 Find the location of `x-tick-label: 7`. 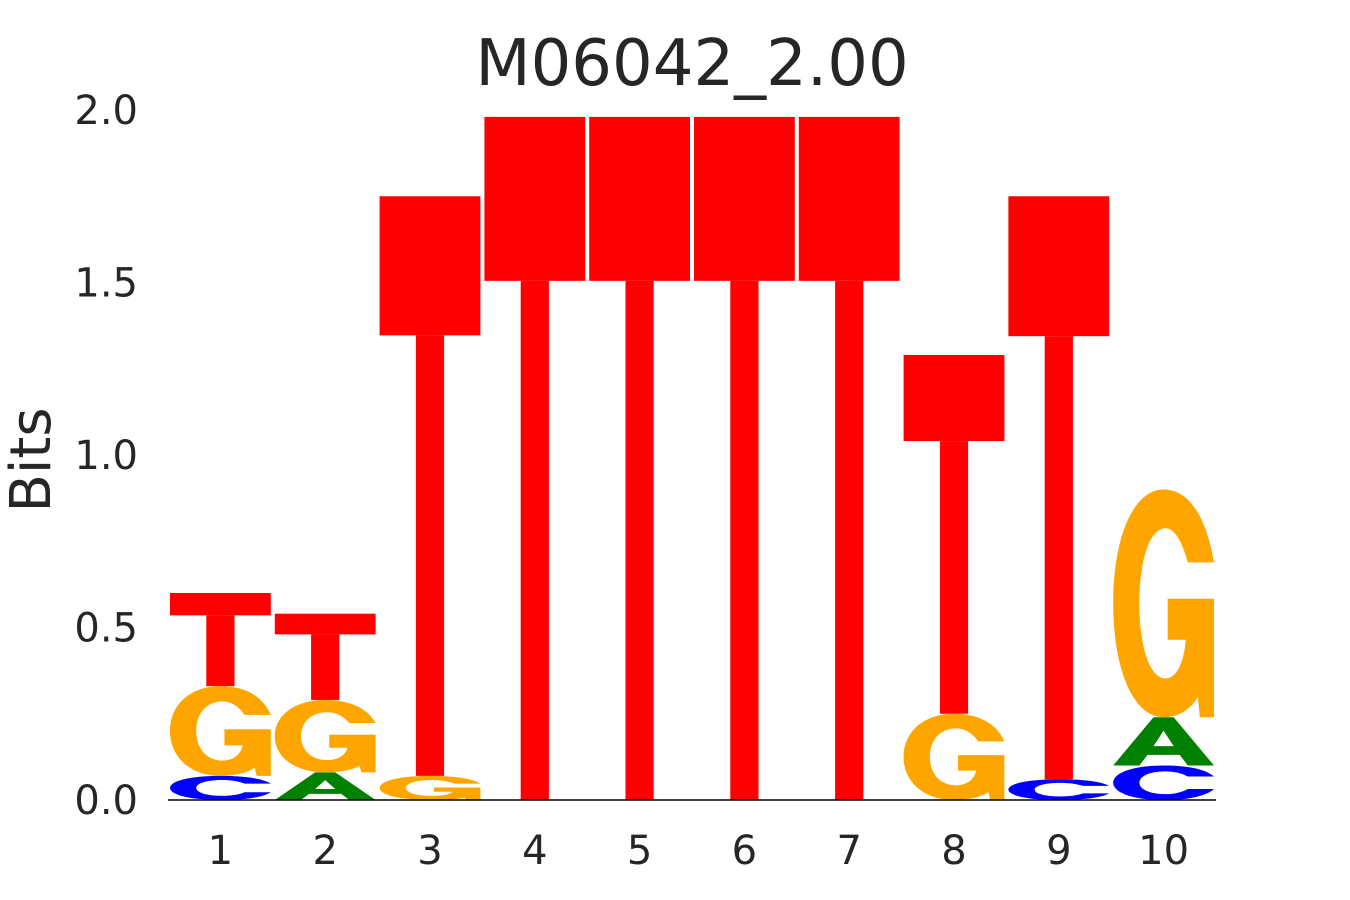

x-tick-label: 7 is located at coordinates (848, 851).